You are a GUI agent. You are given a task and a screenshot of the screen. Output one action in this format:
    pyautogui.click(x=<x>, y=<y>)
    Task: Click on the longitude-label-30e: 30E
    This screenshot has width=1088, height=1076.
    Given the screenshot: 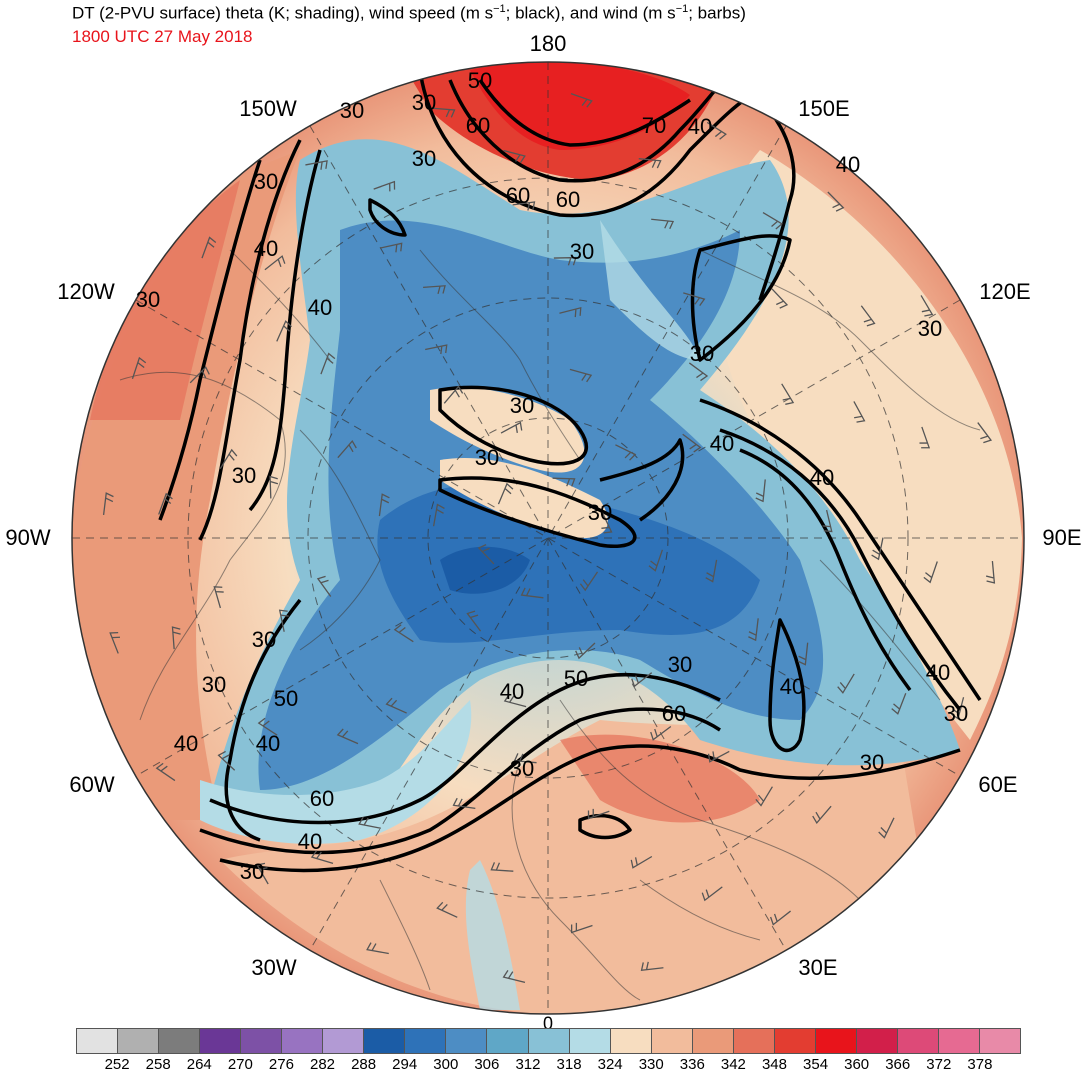 What is the action you would take?
    pyautogui.click(x=818, y=967)
    